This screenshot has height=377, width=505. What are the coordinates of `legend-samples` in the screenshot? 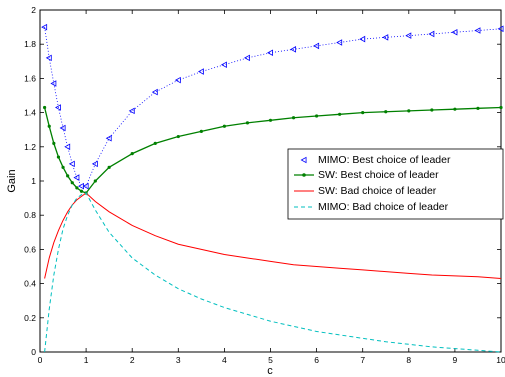 It's located at (304, 182).